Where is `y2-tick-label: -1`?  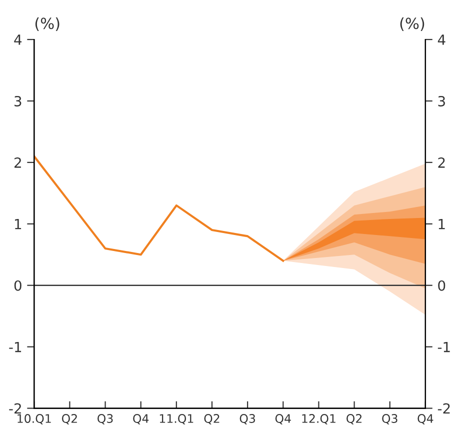 y2-tick-label: -1 is located at coordinates (444, 347).